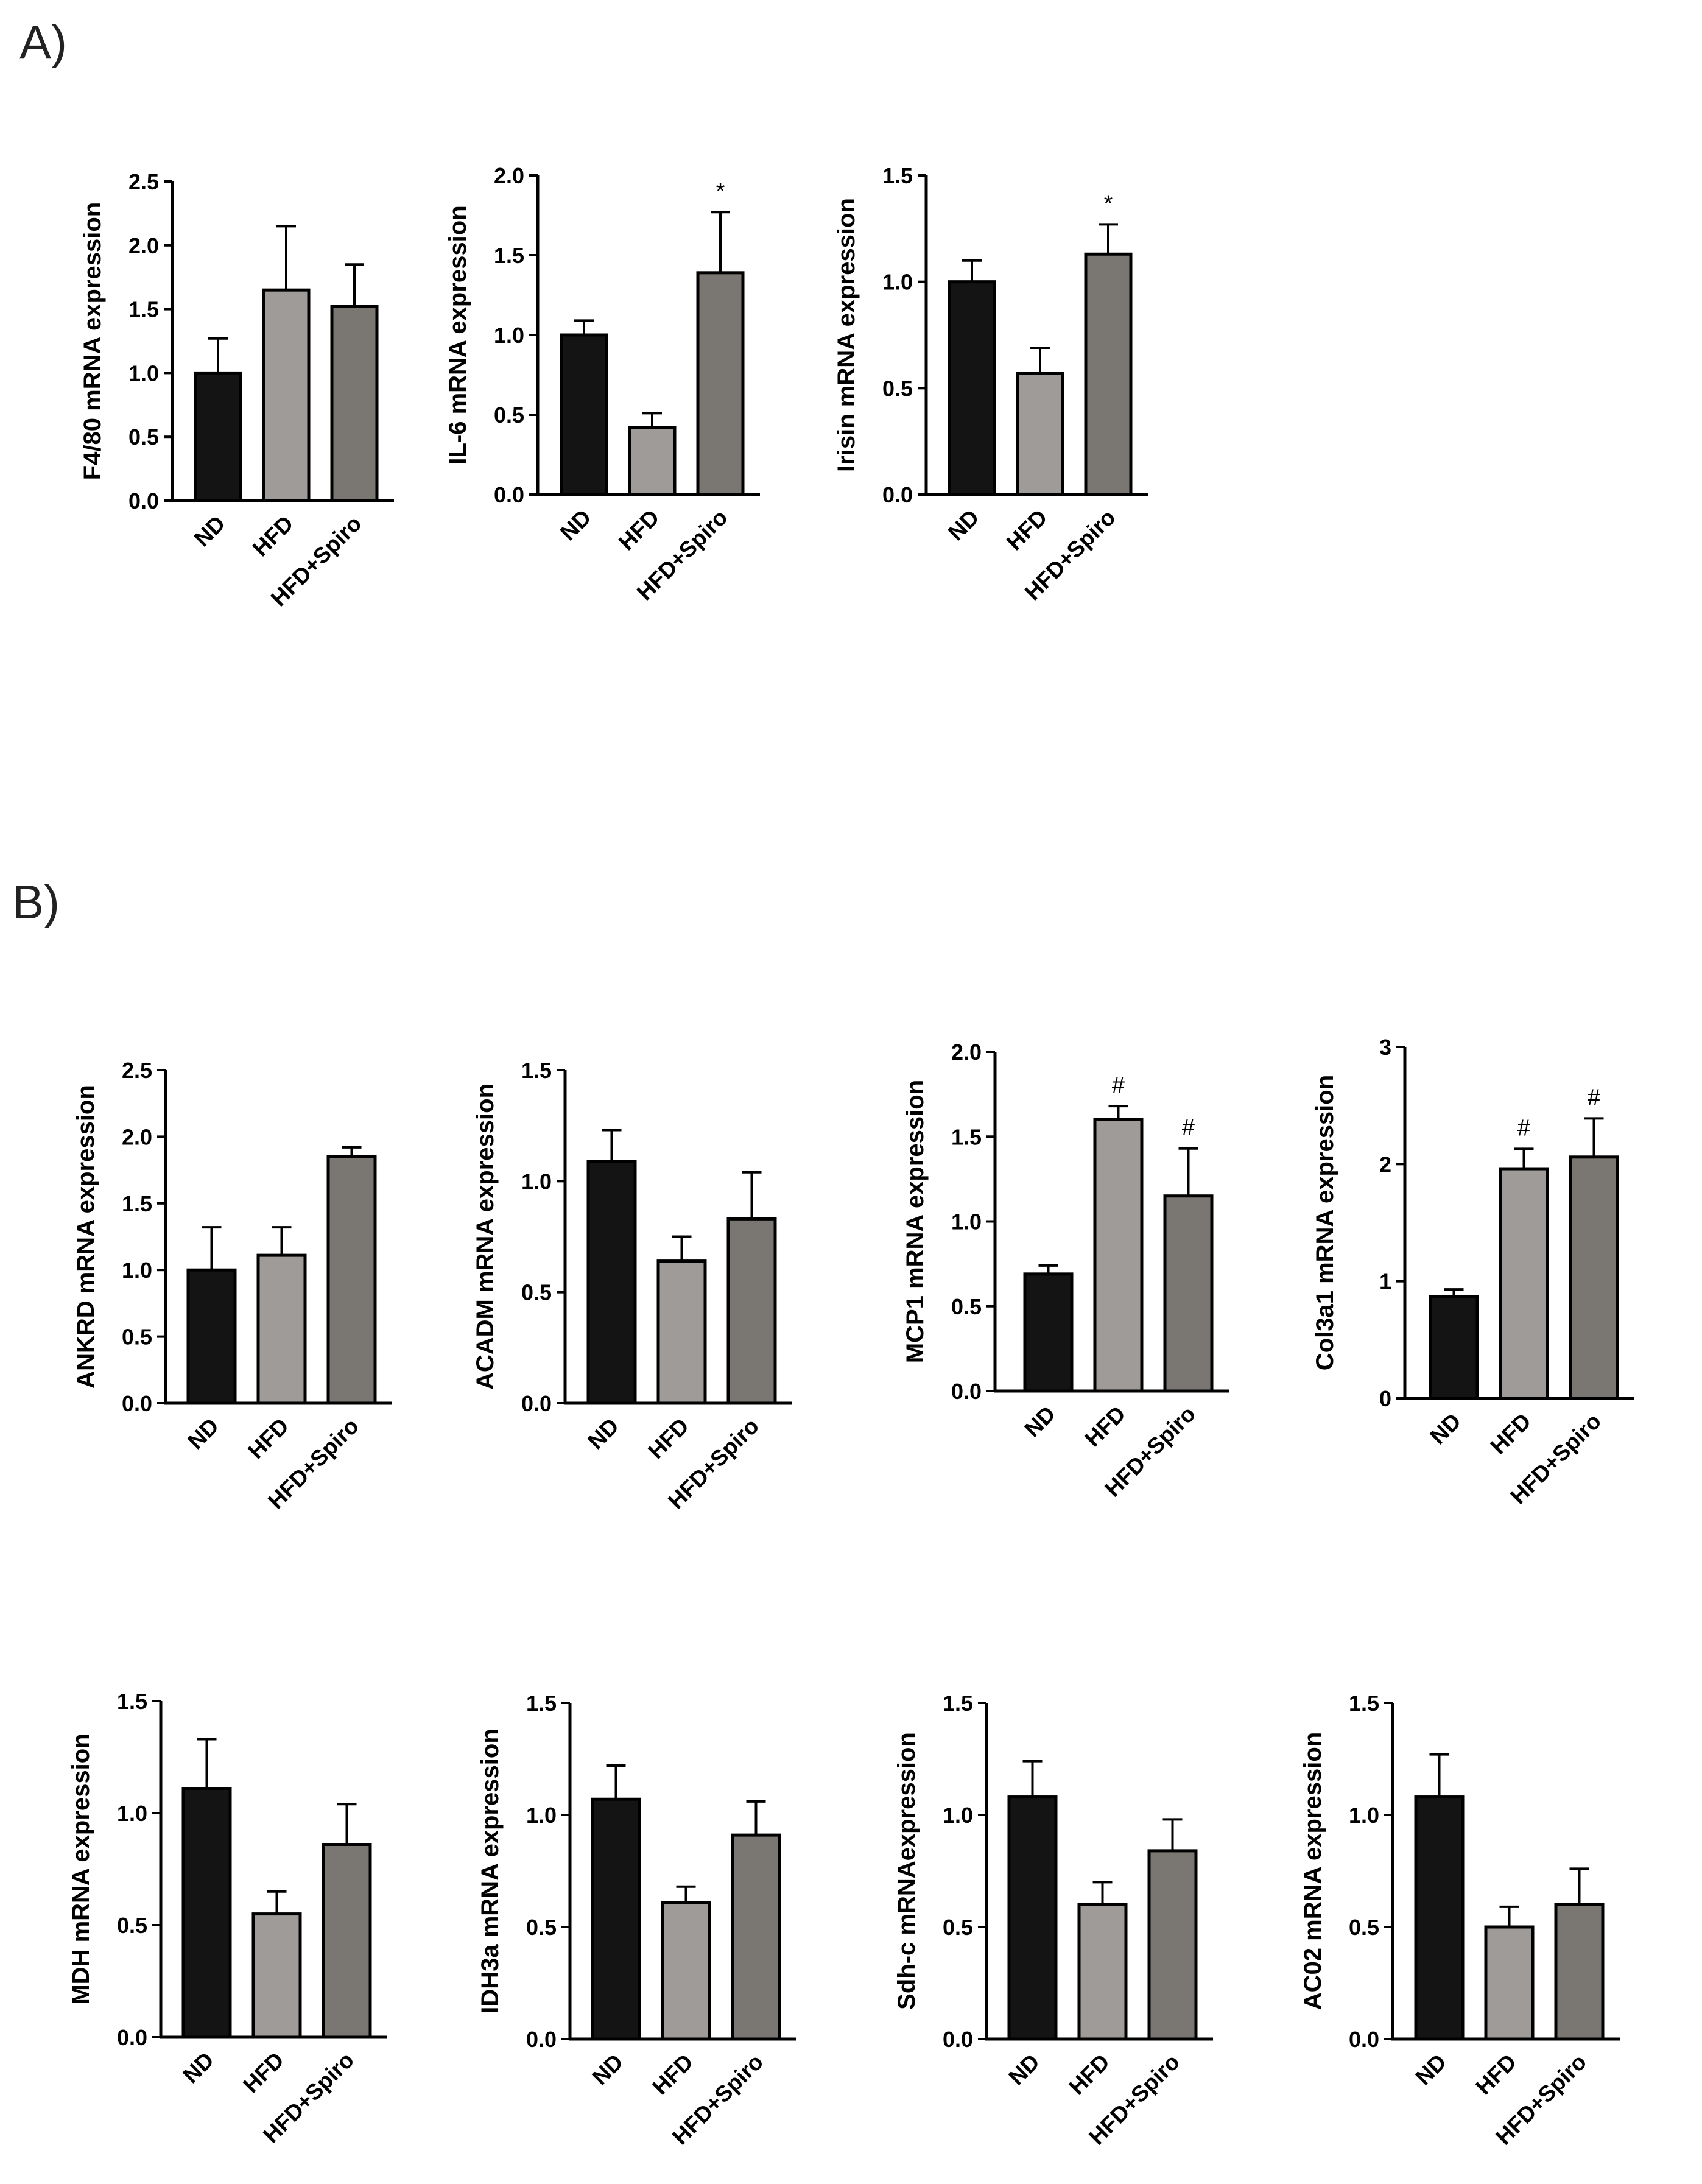  I want to click on panel-label-b: B), so click(36, 902).